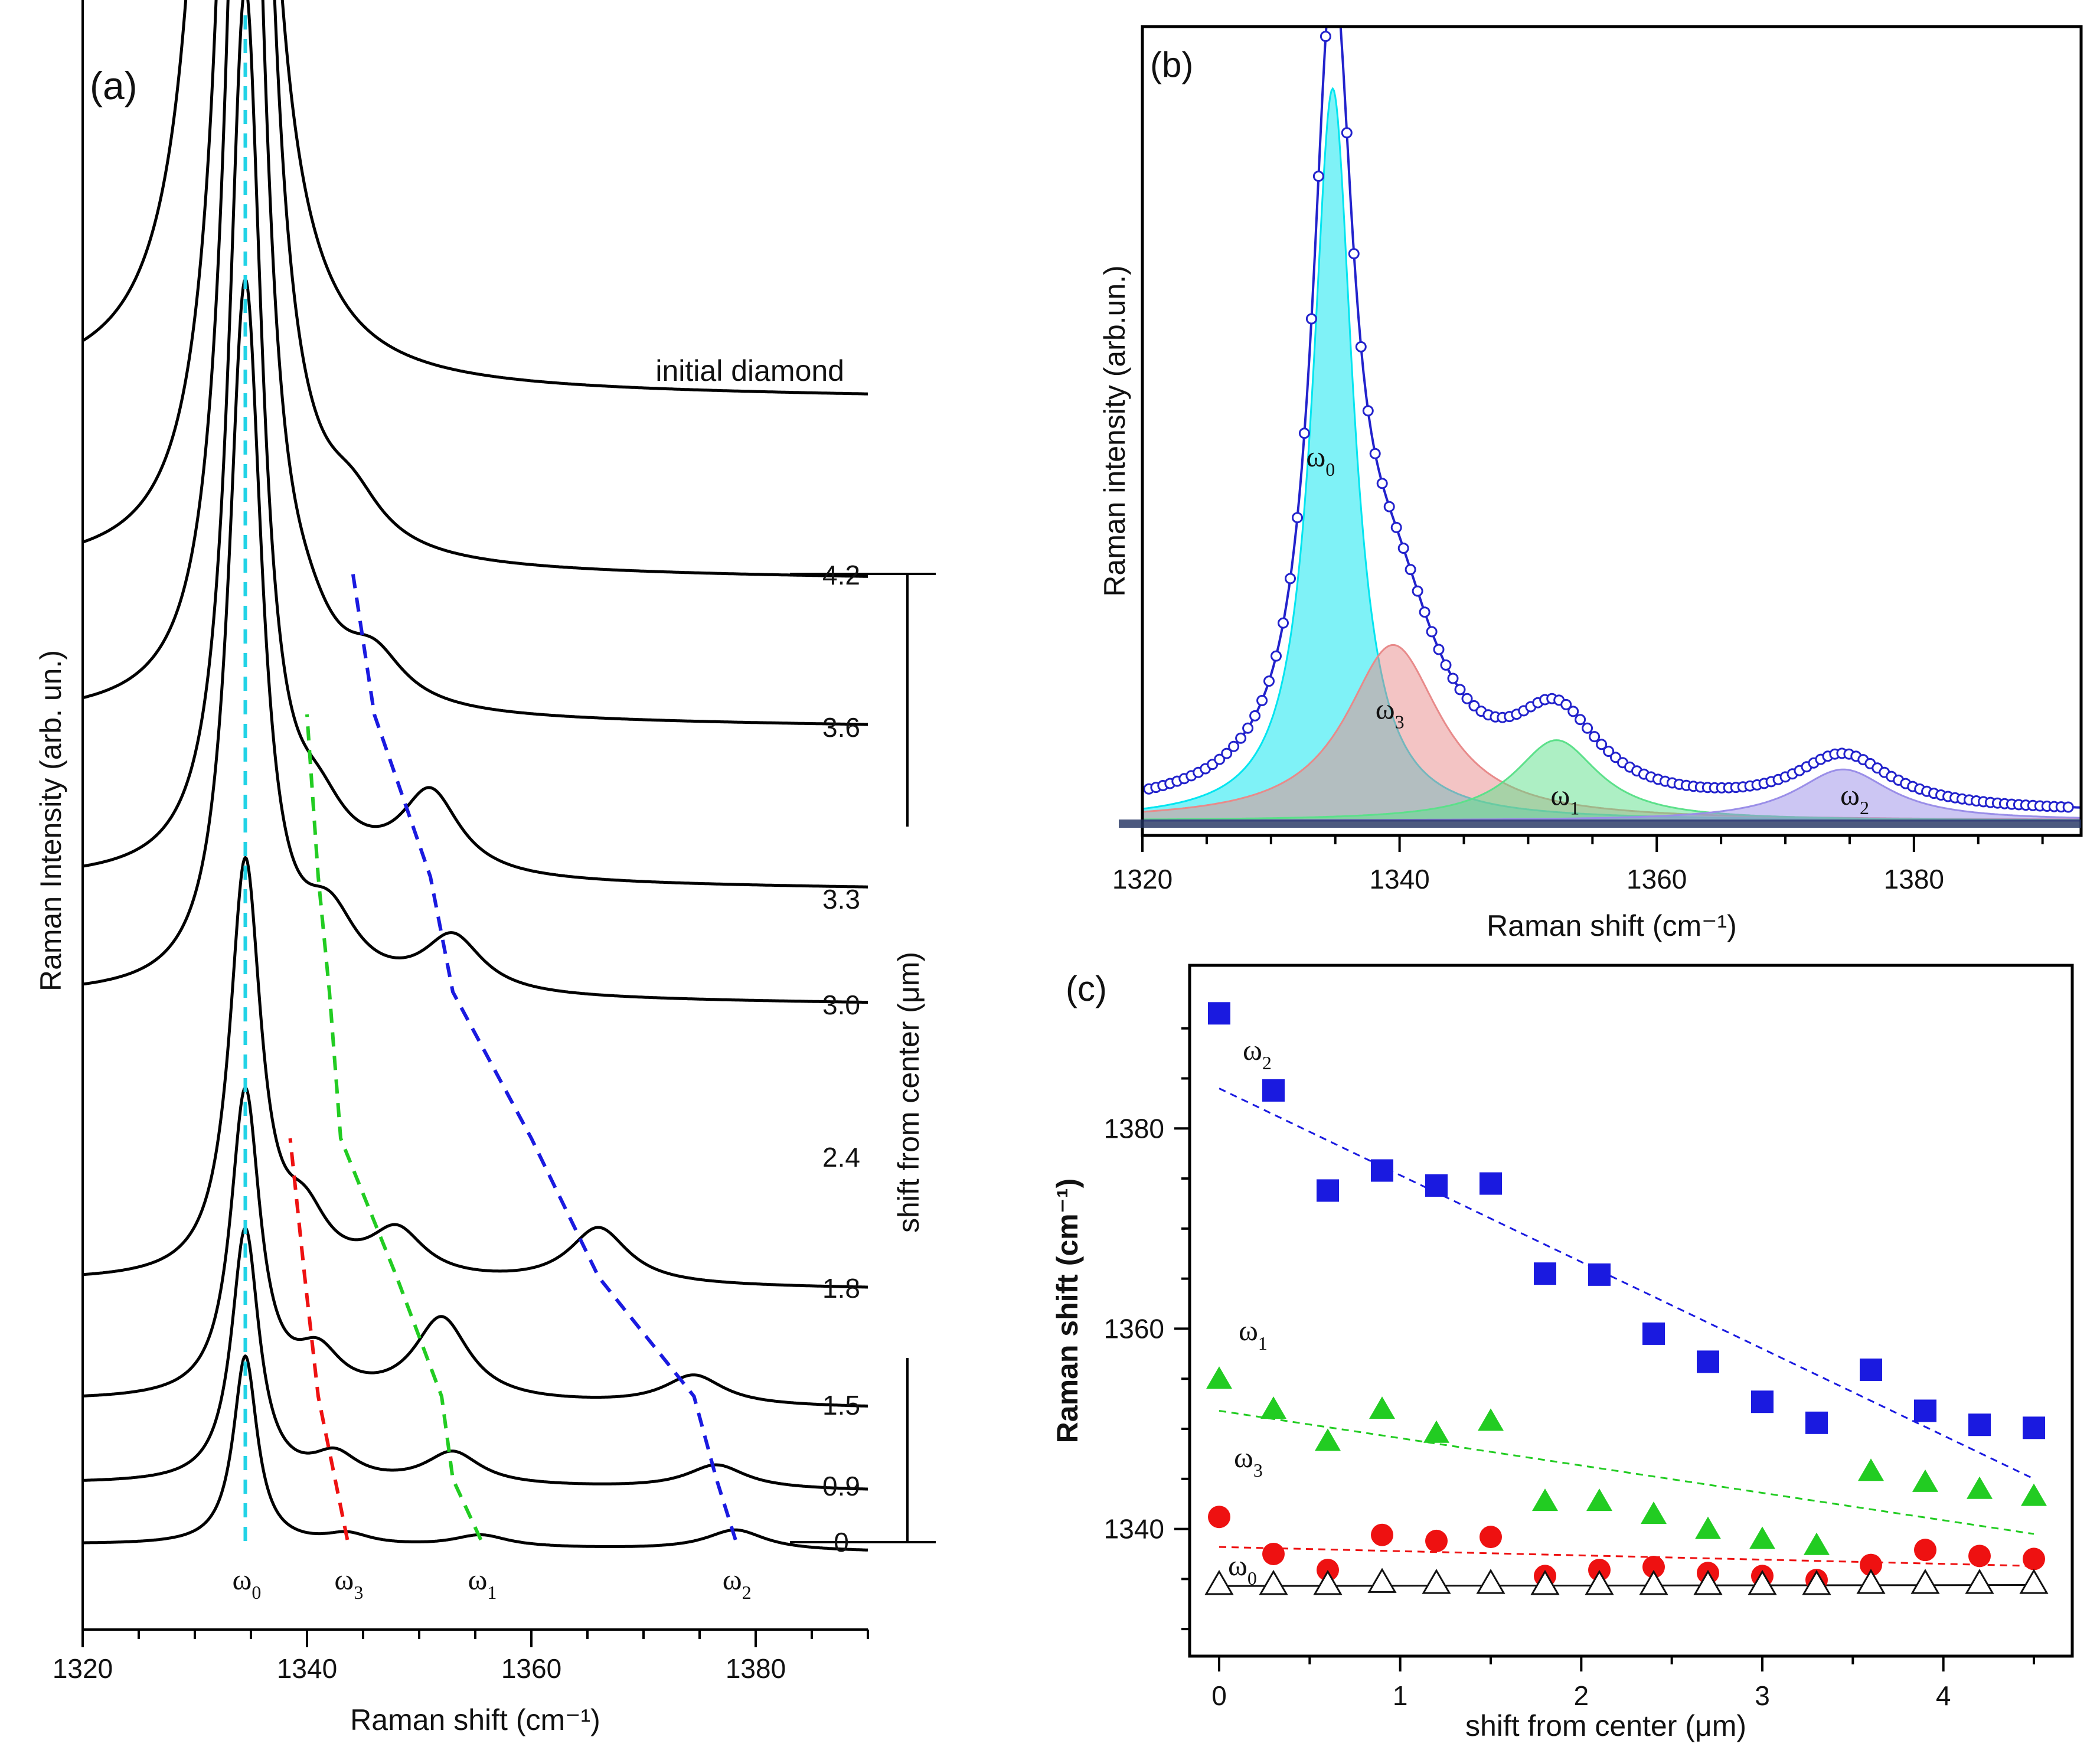 Image resolution: width=2100 pixels, height=1750 pixels. What do you see at coordinates (1134, 1328) in the screenshot?
I see `c-y-tick-label-1360: 1360` at bounding box center [1134, 1328].